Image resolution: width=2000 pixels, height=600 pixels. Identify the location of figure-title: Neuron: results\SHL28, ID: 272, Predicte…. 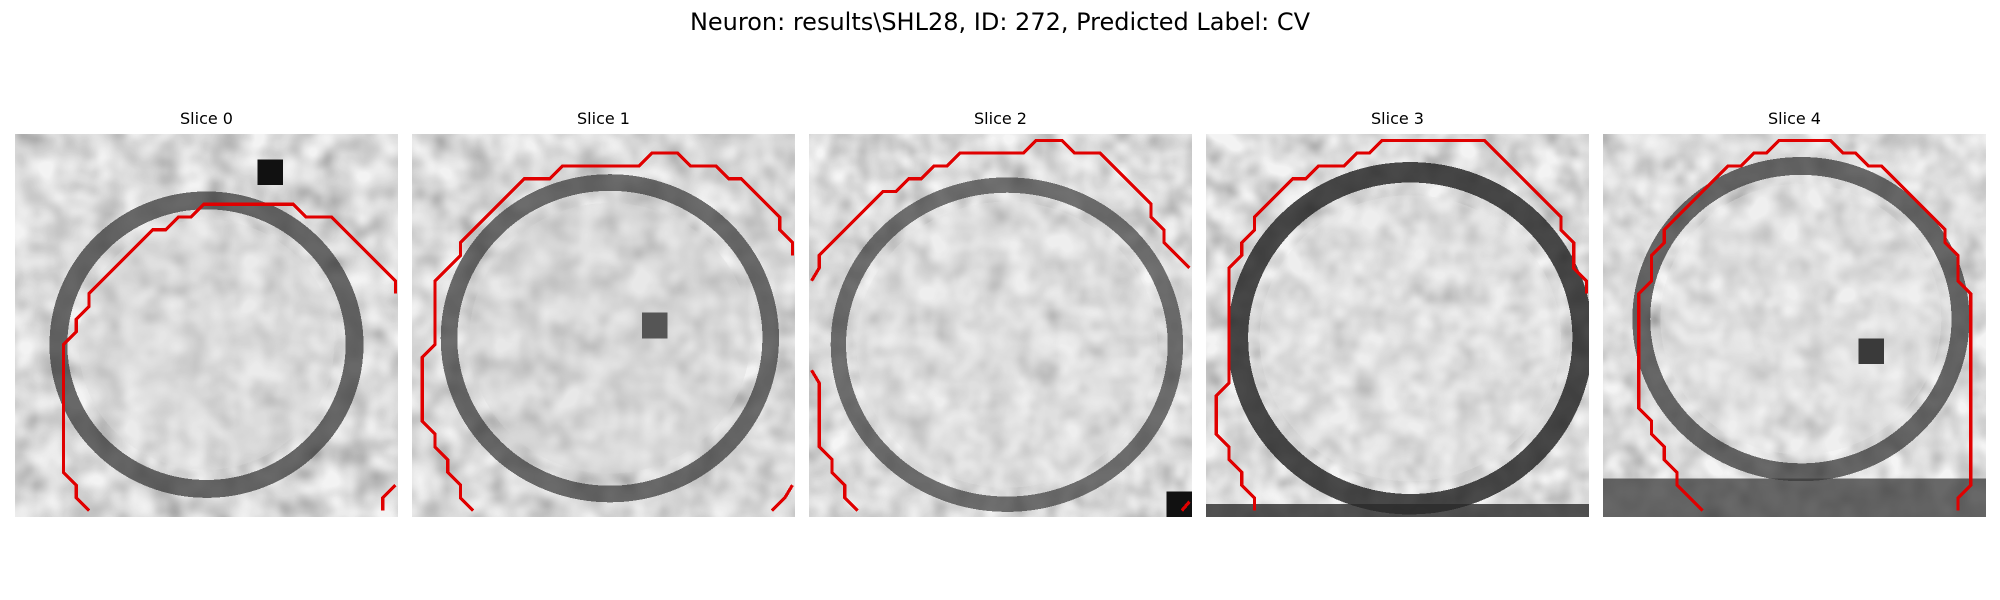
(1000, 22).